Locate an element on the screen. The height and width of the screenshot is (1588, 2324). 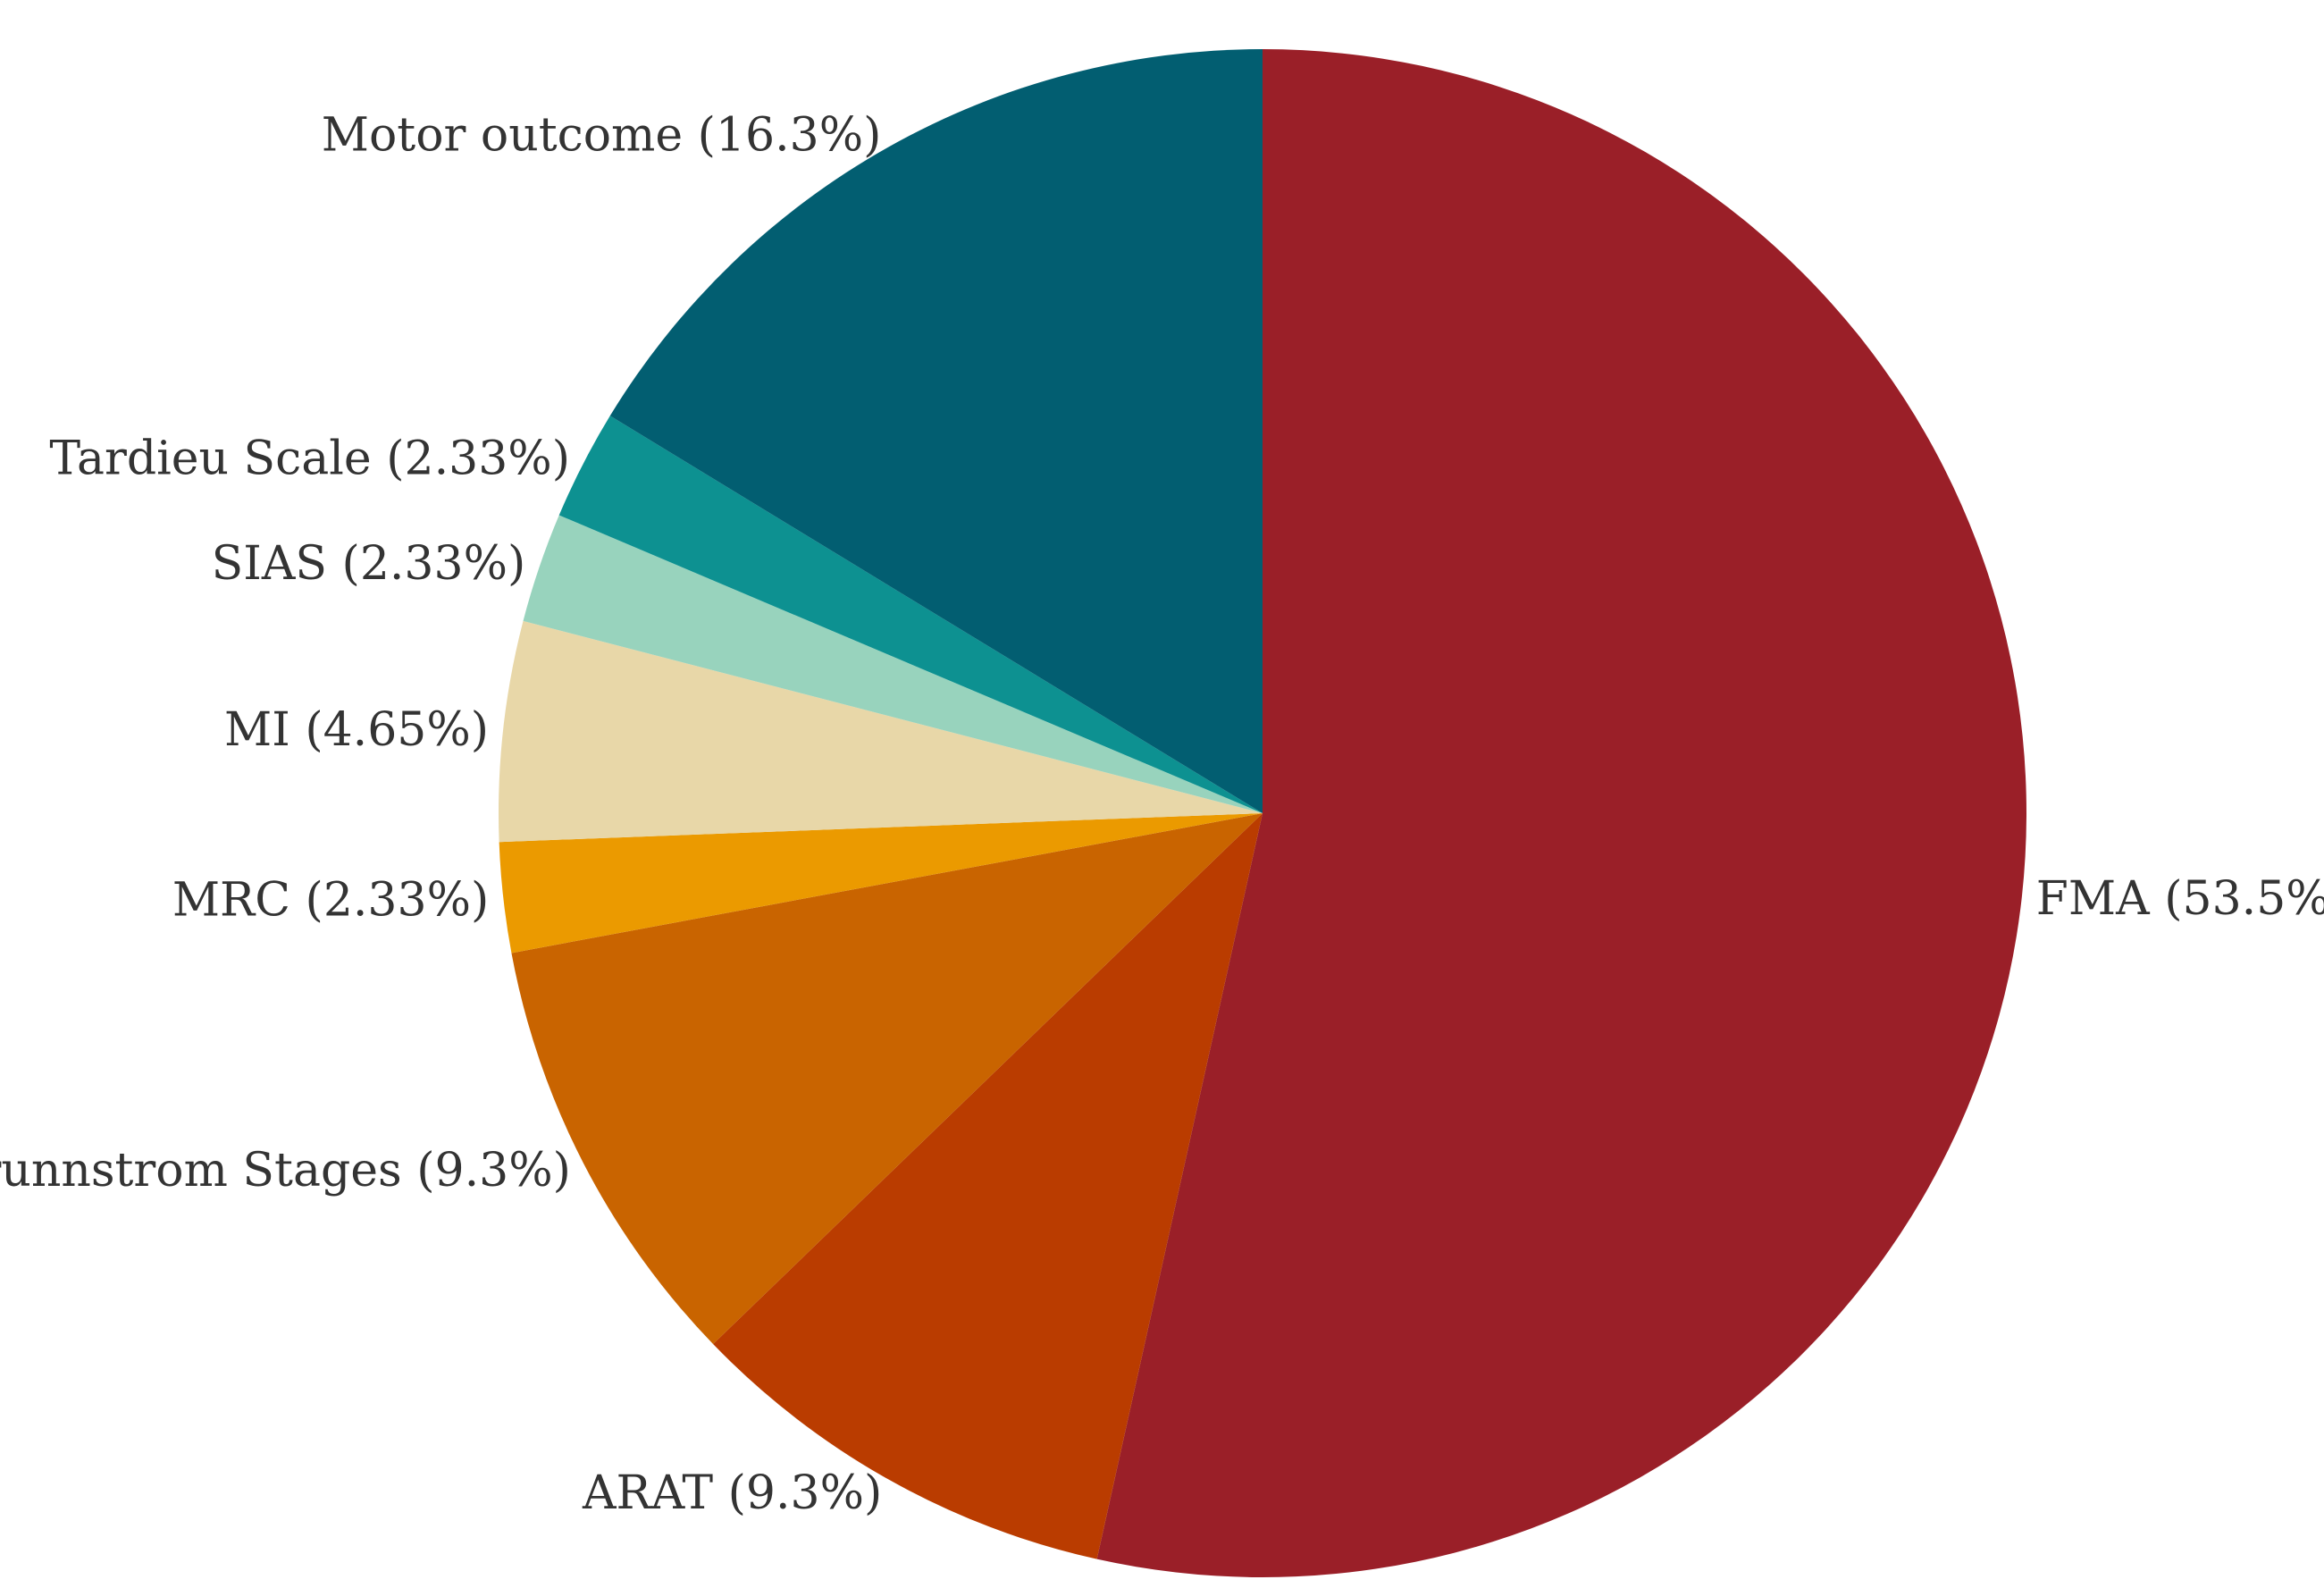
slice-brunnstrom-stages is located at coordinates (887, 1079).